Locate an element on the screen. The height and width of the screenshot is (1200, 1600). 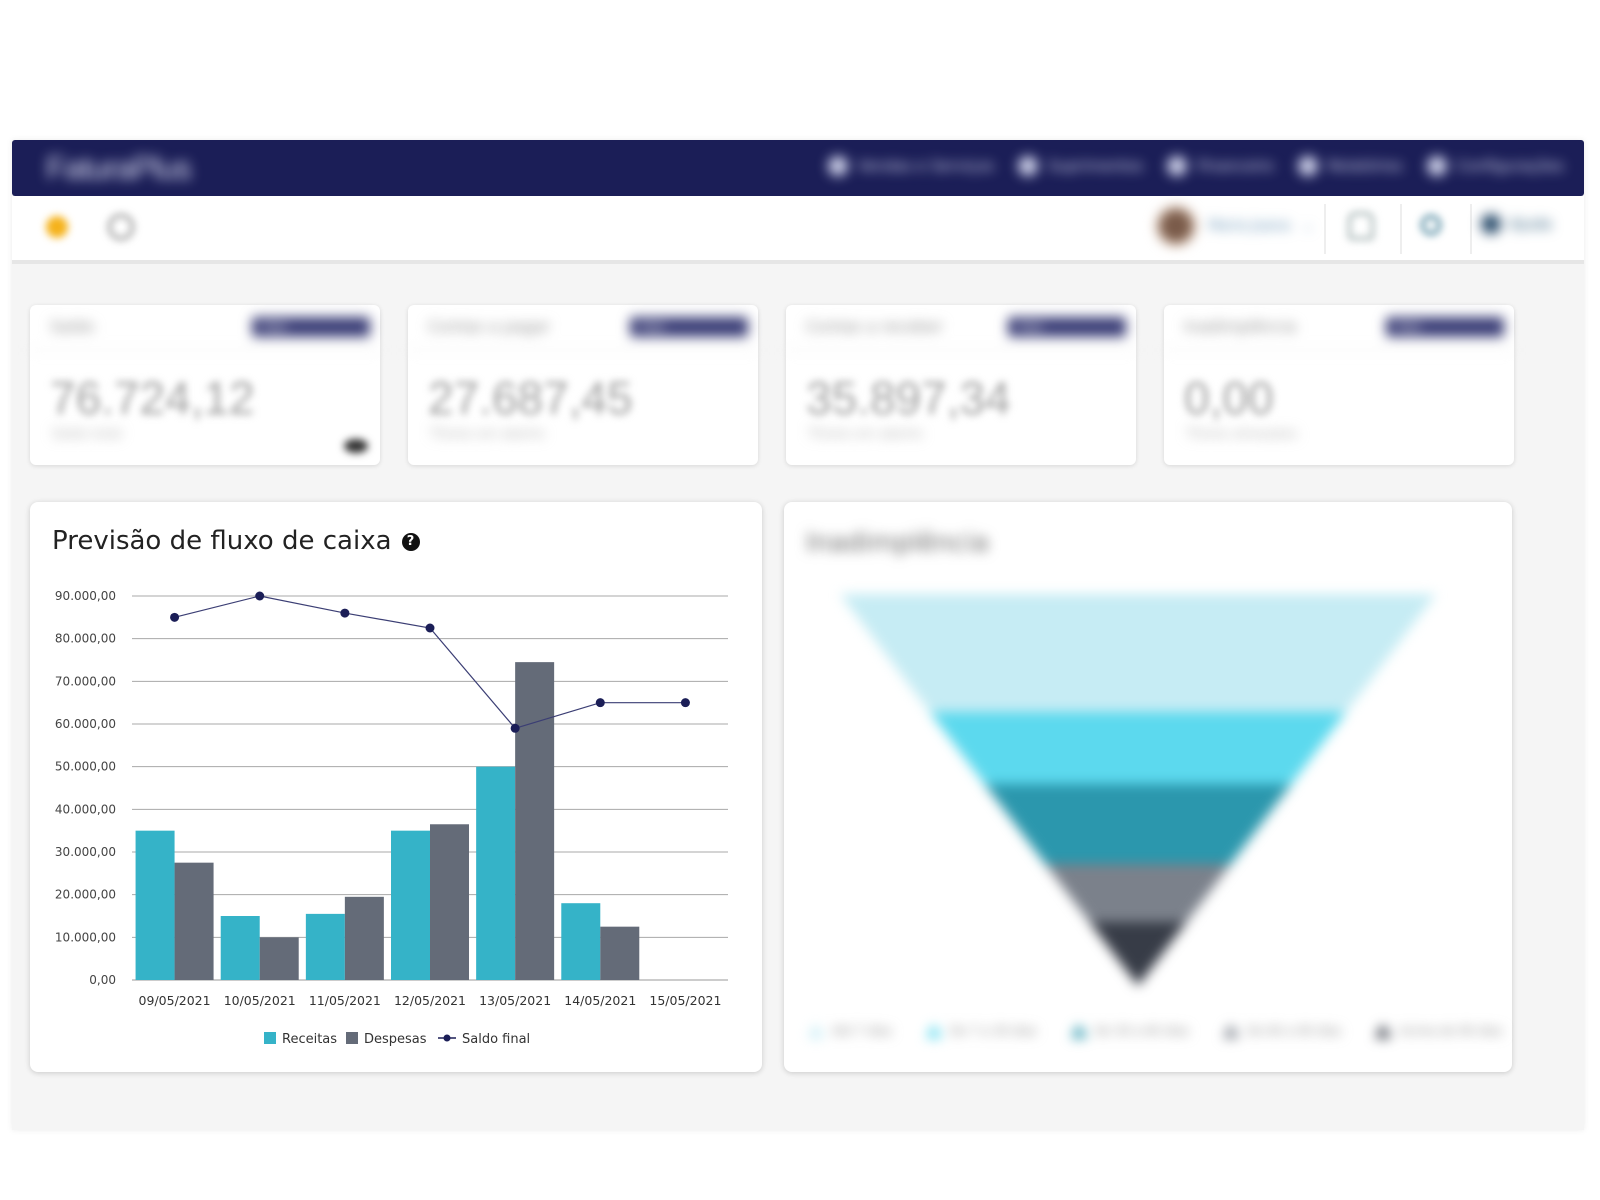
nav-item-settings: Configurações is located at coordinates (1495, 166).